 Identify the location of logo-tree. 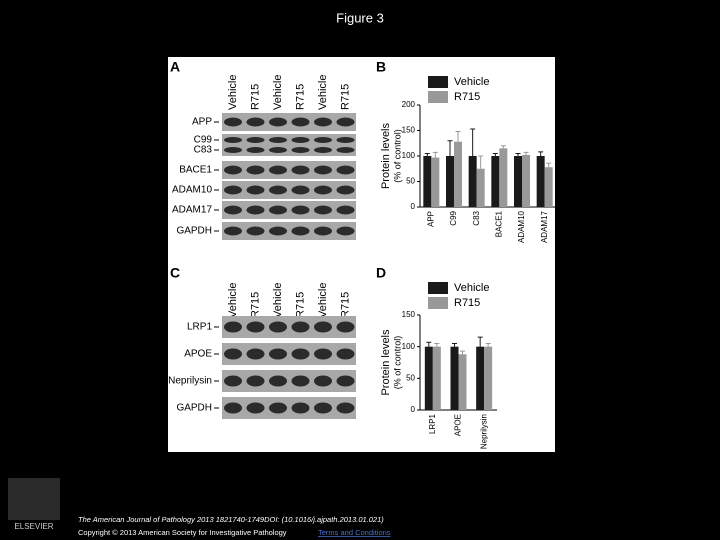
(34, 499).